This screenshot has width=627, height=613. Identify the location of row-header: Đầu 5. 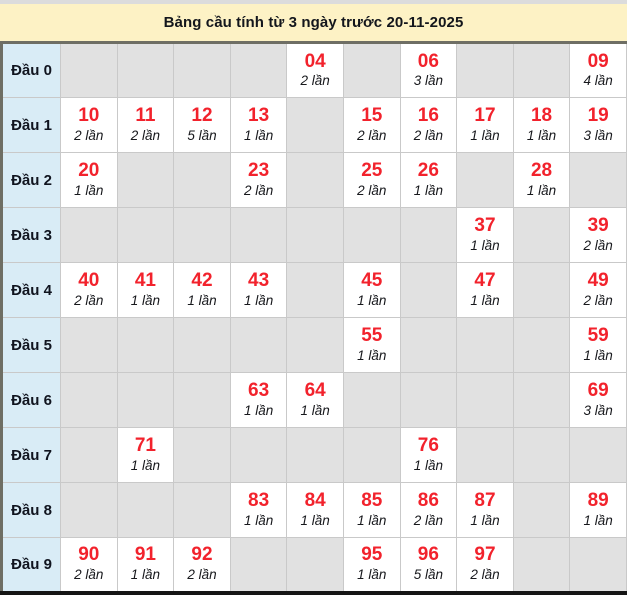
(31, 345).